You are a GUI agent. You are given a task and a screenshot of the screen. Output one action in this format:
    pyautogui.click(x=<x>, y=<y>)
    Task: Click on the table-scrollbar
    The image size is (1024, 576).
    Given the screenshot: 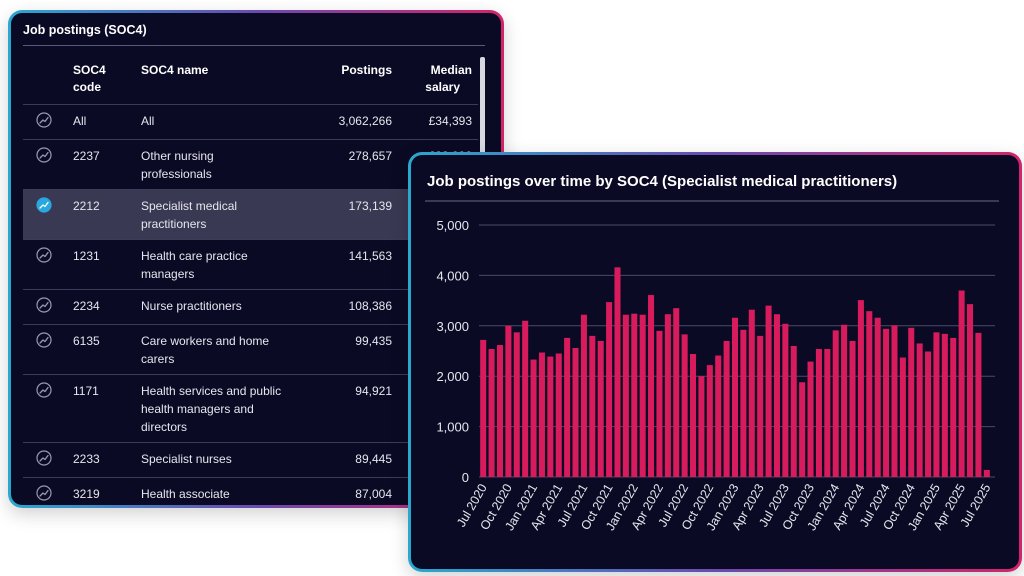 What is the action you would take?
    pyautogui.click(x=482, y=107)
    